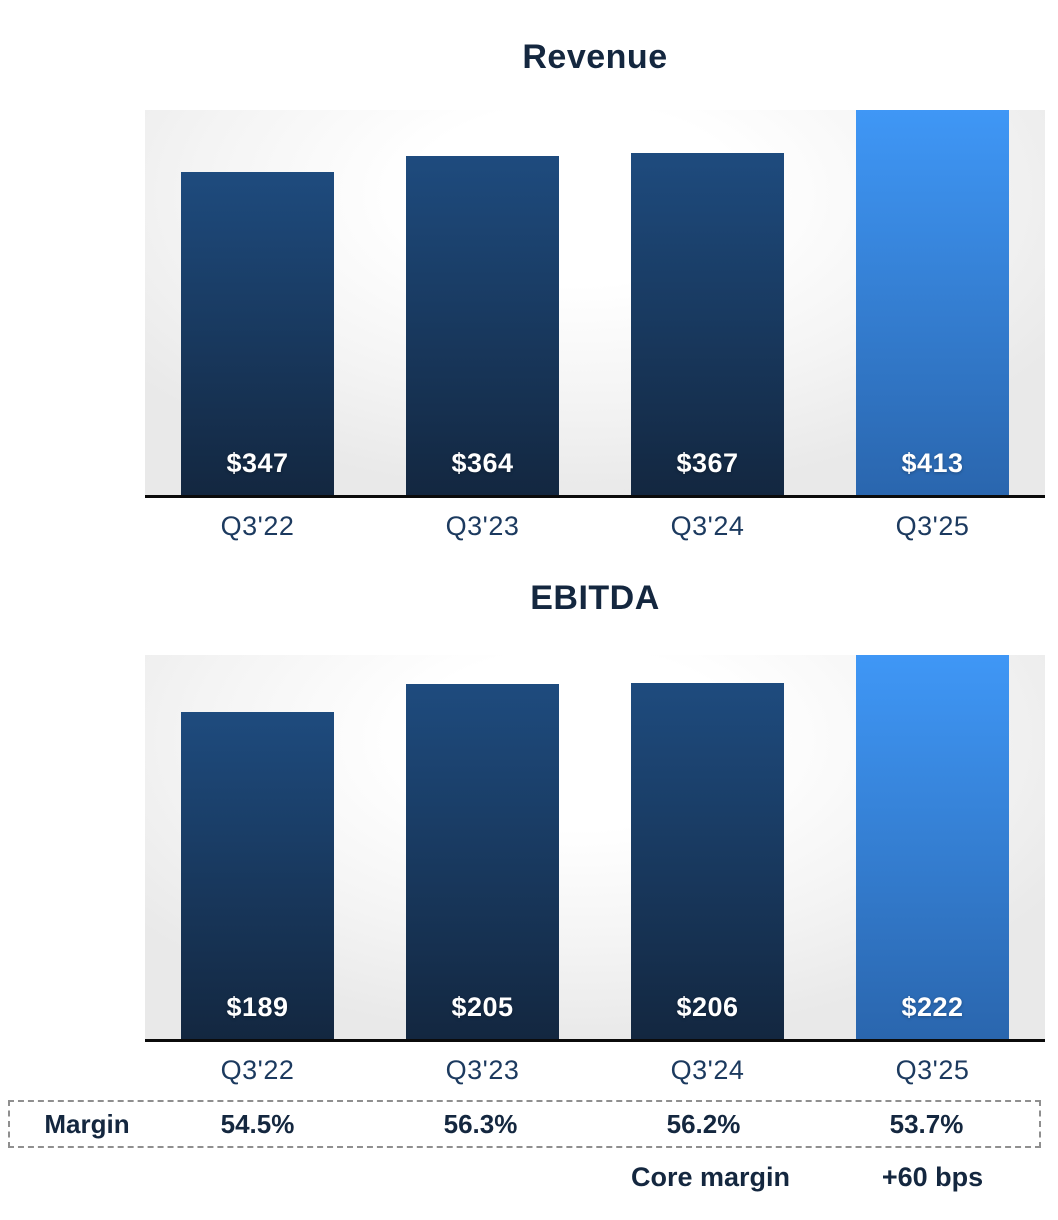 The width and height of the screenshot is (1058, 1220). What do you see at coordinates (257, 463) in the screenshot?
I see `bar-value-label: $347` at bounding box center [257, 463].